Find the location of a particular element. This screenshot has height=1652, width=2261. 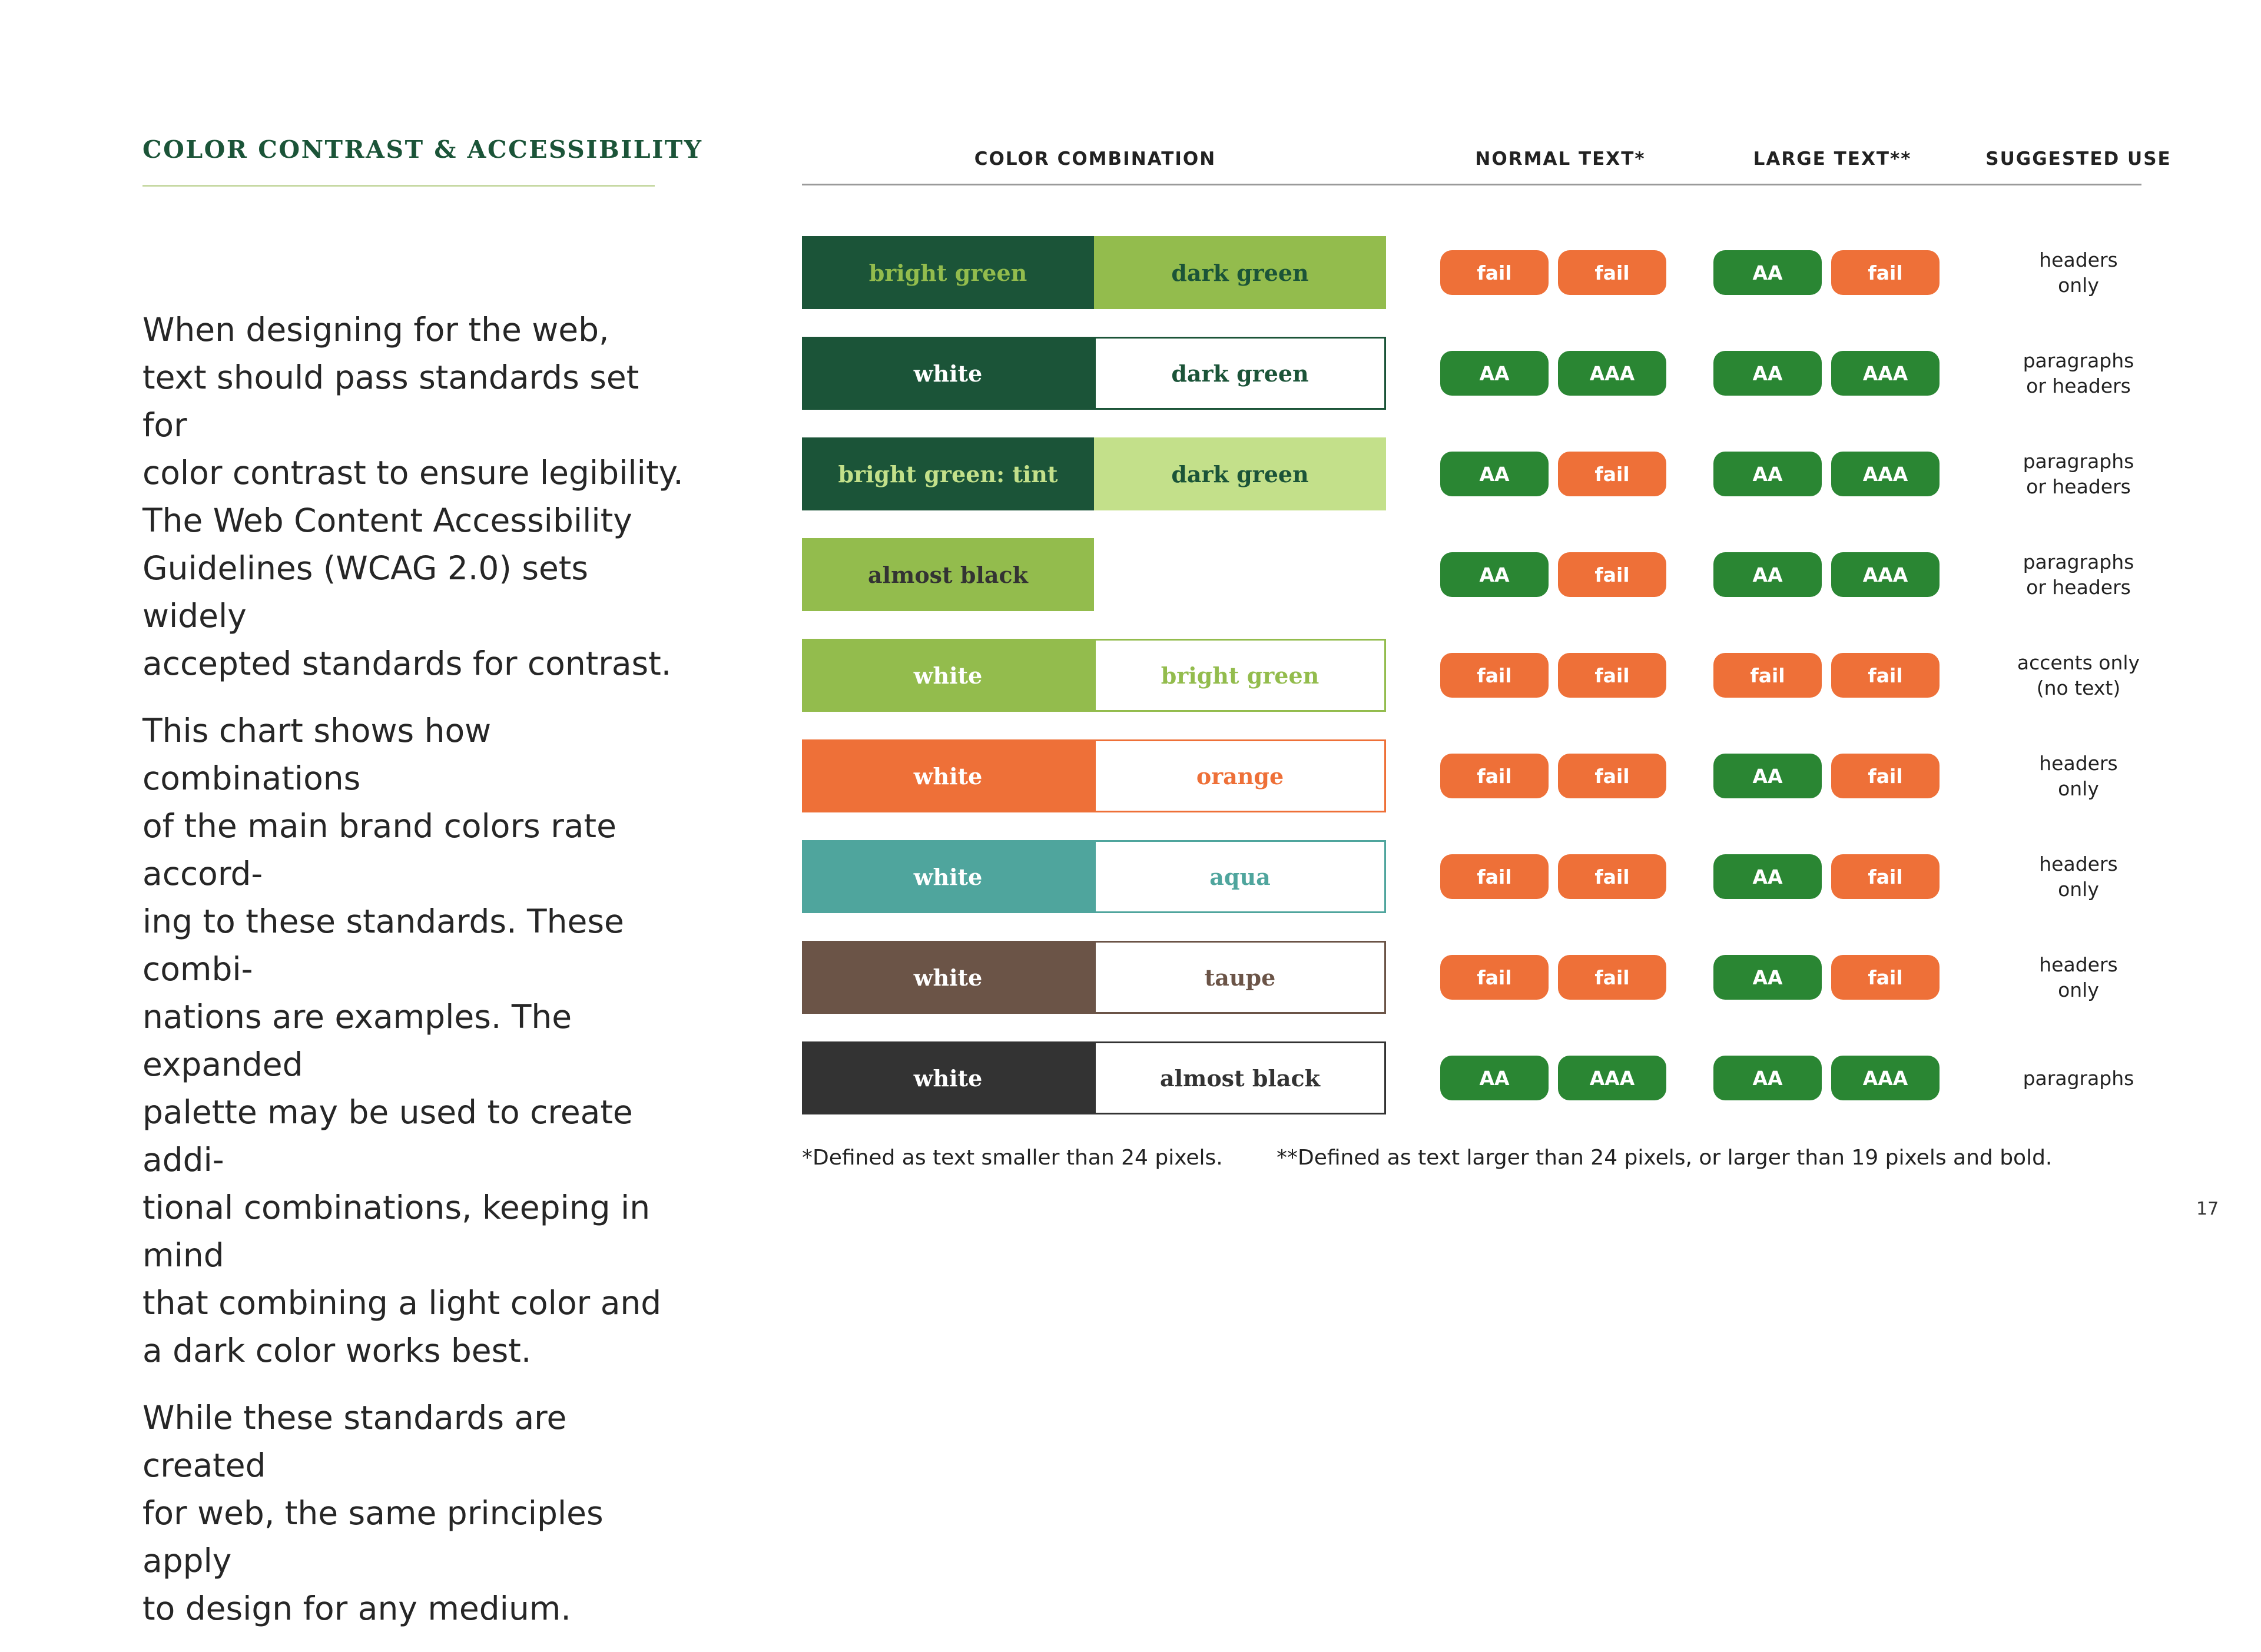

page-number: 17 is located at coordinates (2207, 1209).